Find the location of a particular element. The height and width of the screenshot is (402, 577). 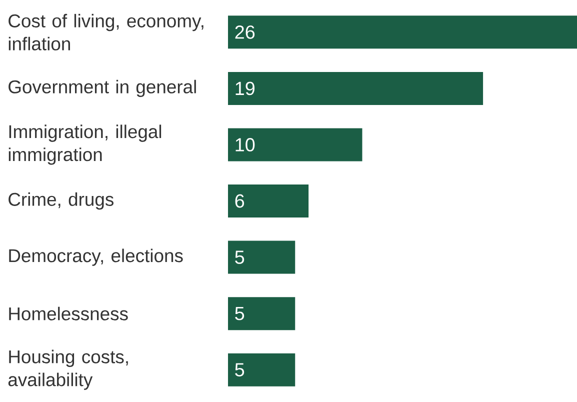

y-tick-label: Crime, drugs is located at coordinates (61, 201).